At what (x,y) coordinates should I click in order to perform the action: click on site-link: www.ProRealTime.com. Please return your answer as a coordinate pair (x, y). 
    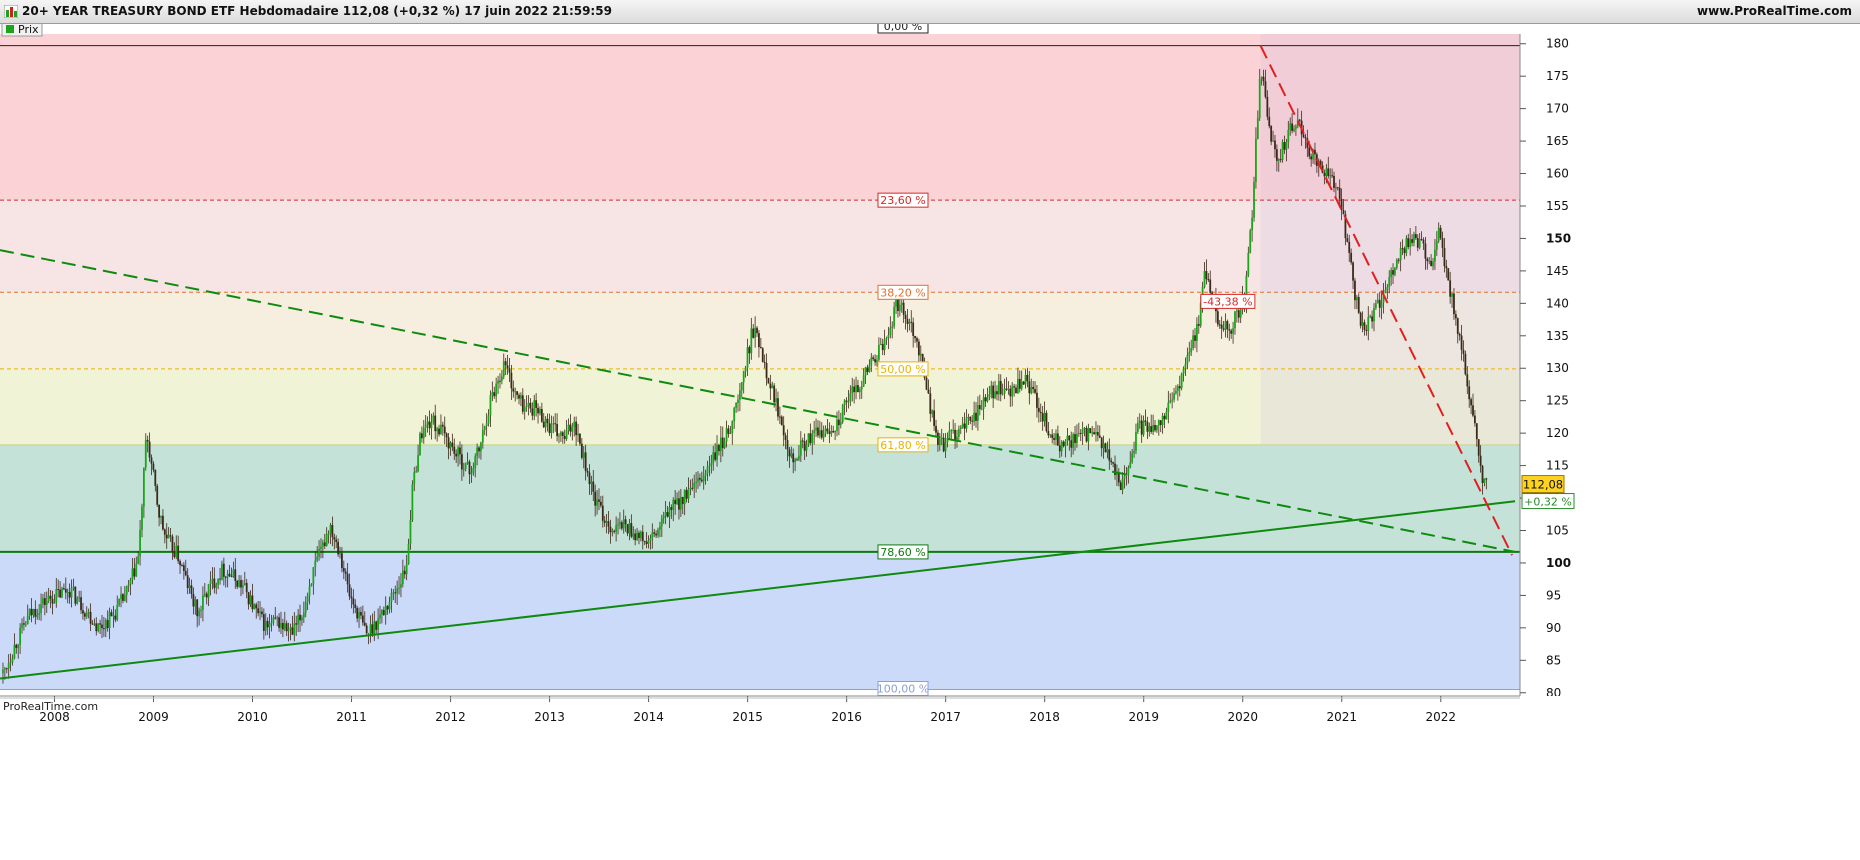
    Looking at the image, I should click on (1774, 11).